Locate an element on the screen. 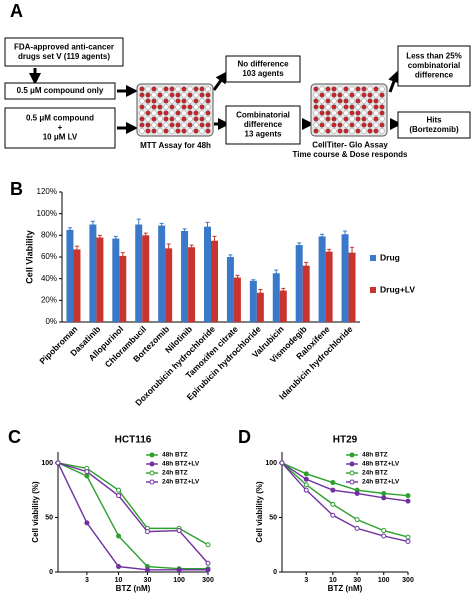 This screenshot has width=474, height=596. y-tick-label: 0 is located at coordinates (275, 572).